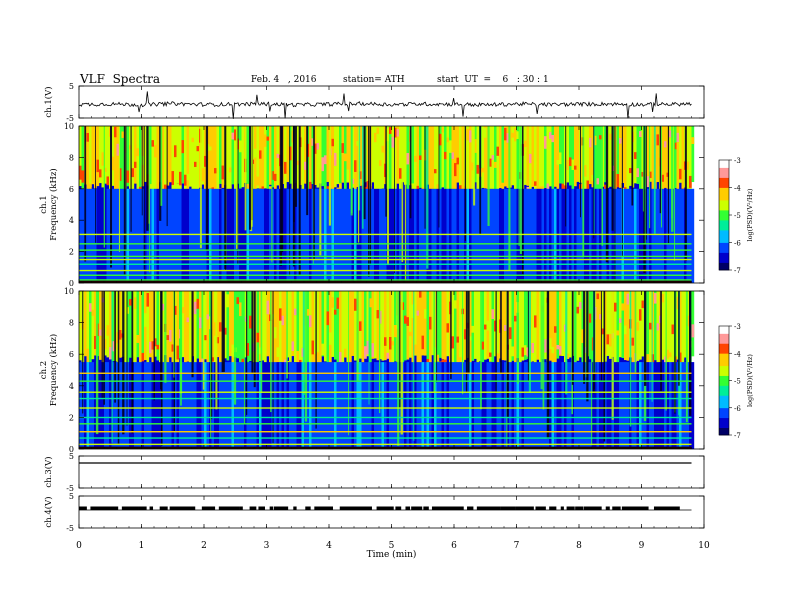  What do you see at coordinates (385, 270) in the screenshot?
I see `tonal-line` at bounding box center [385, 270].